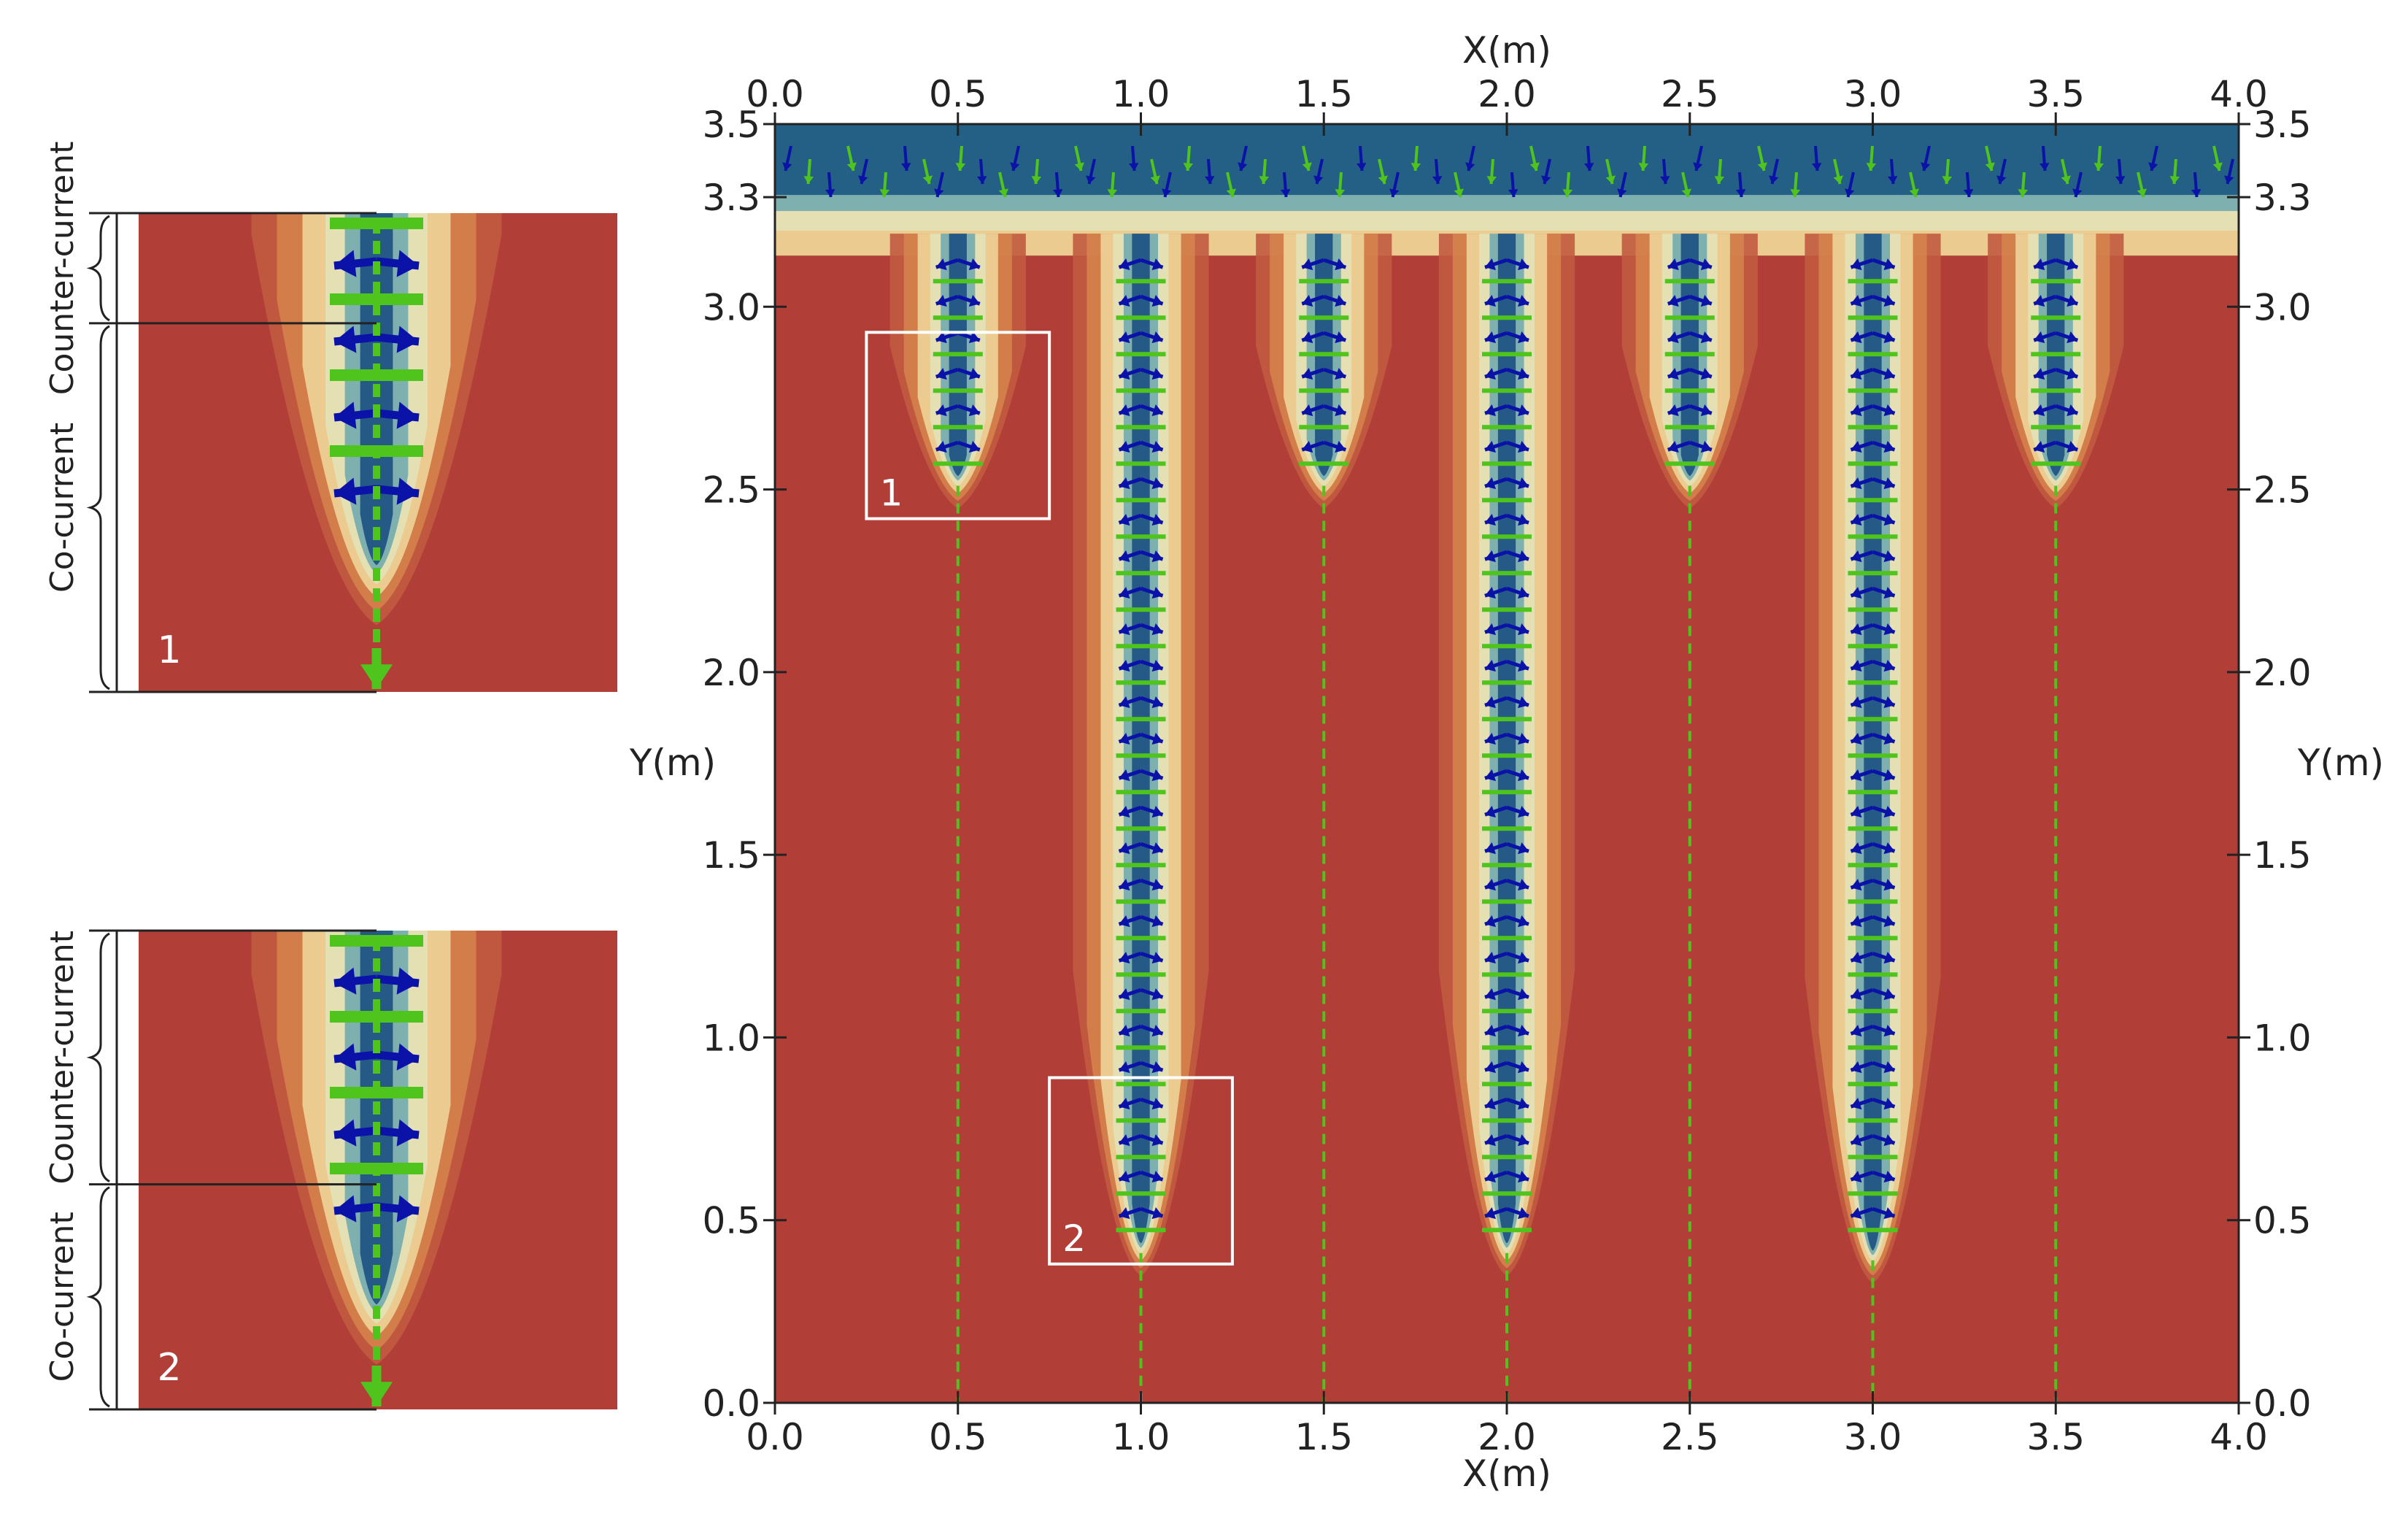 The width and height of the screenshot is (2408, 1524). Describe the element at coordinates (1157, 1068) in the screenshot. I see `finger-2-blue-arrow-r-44-head` at that location.